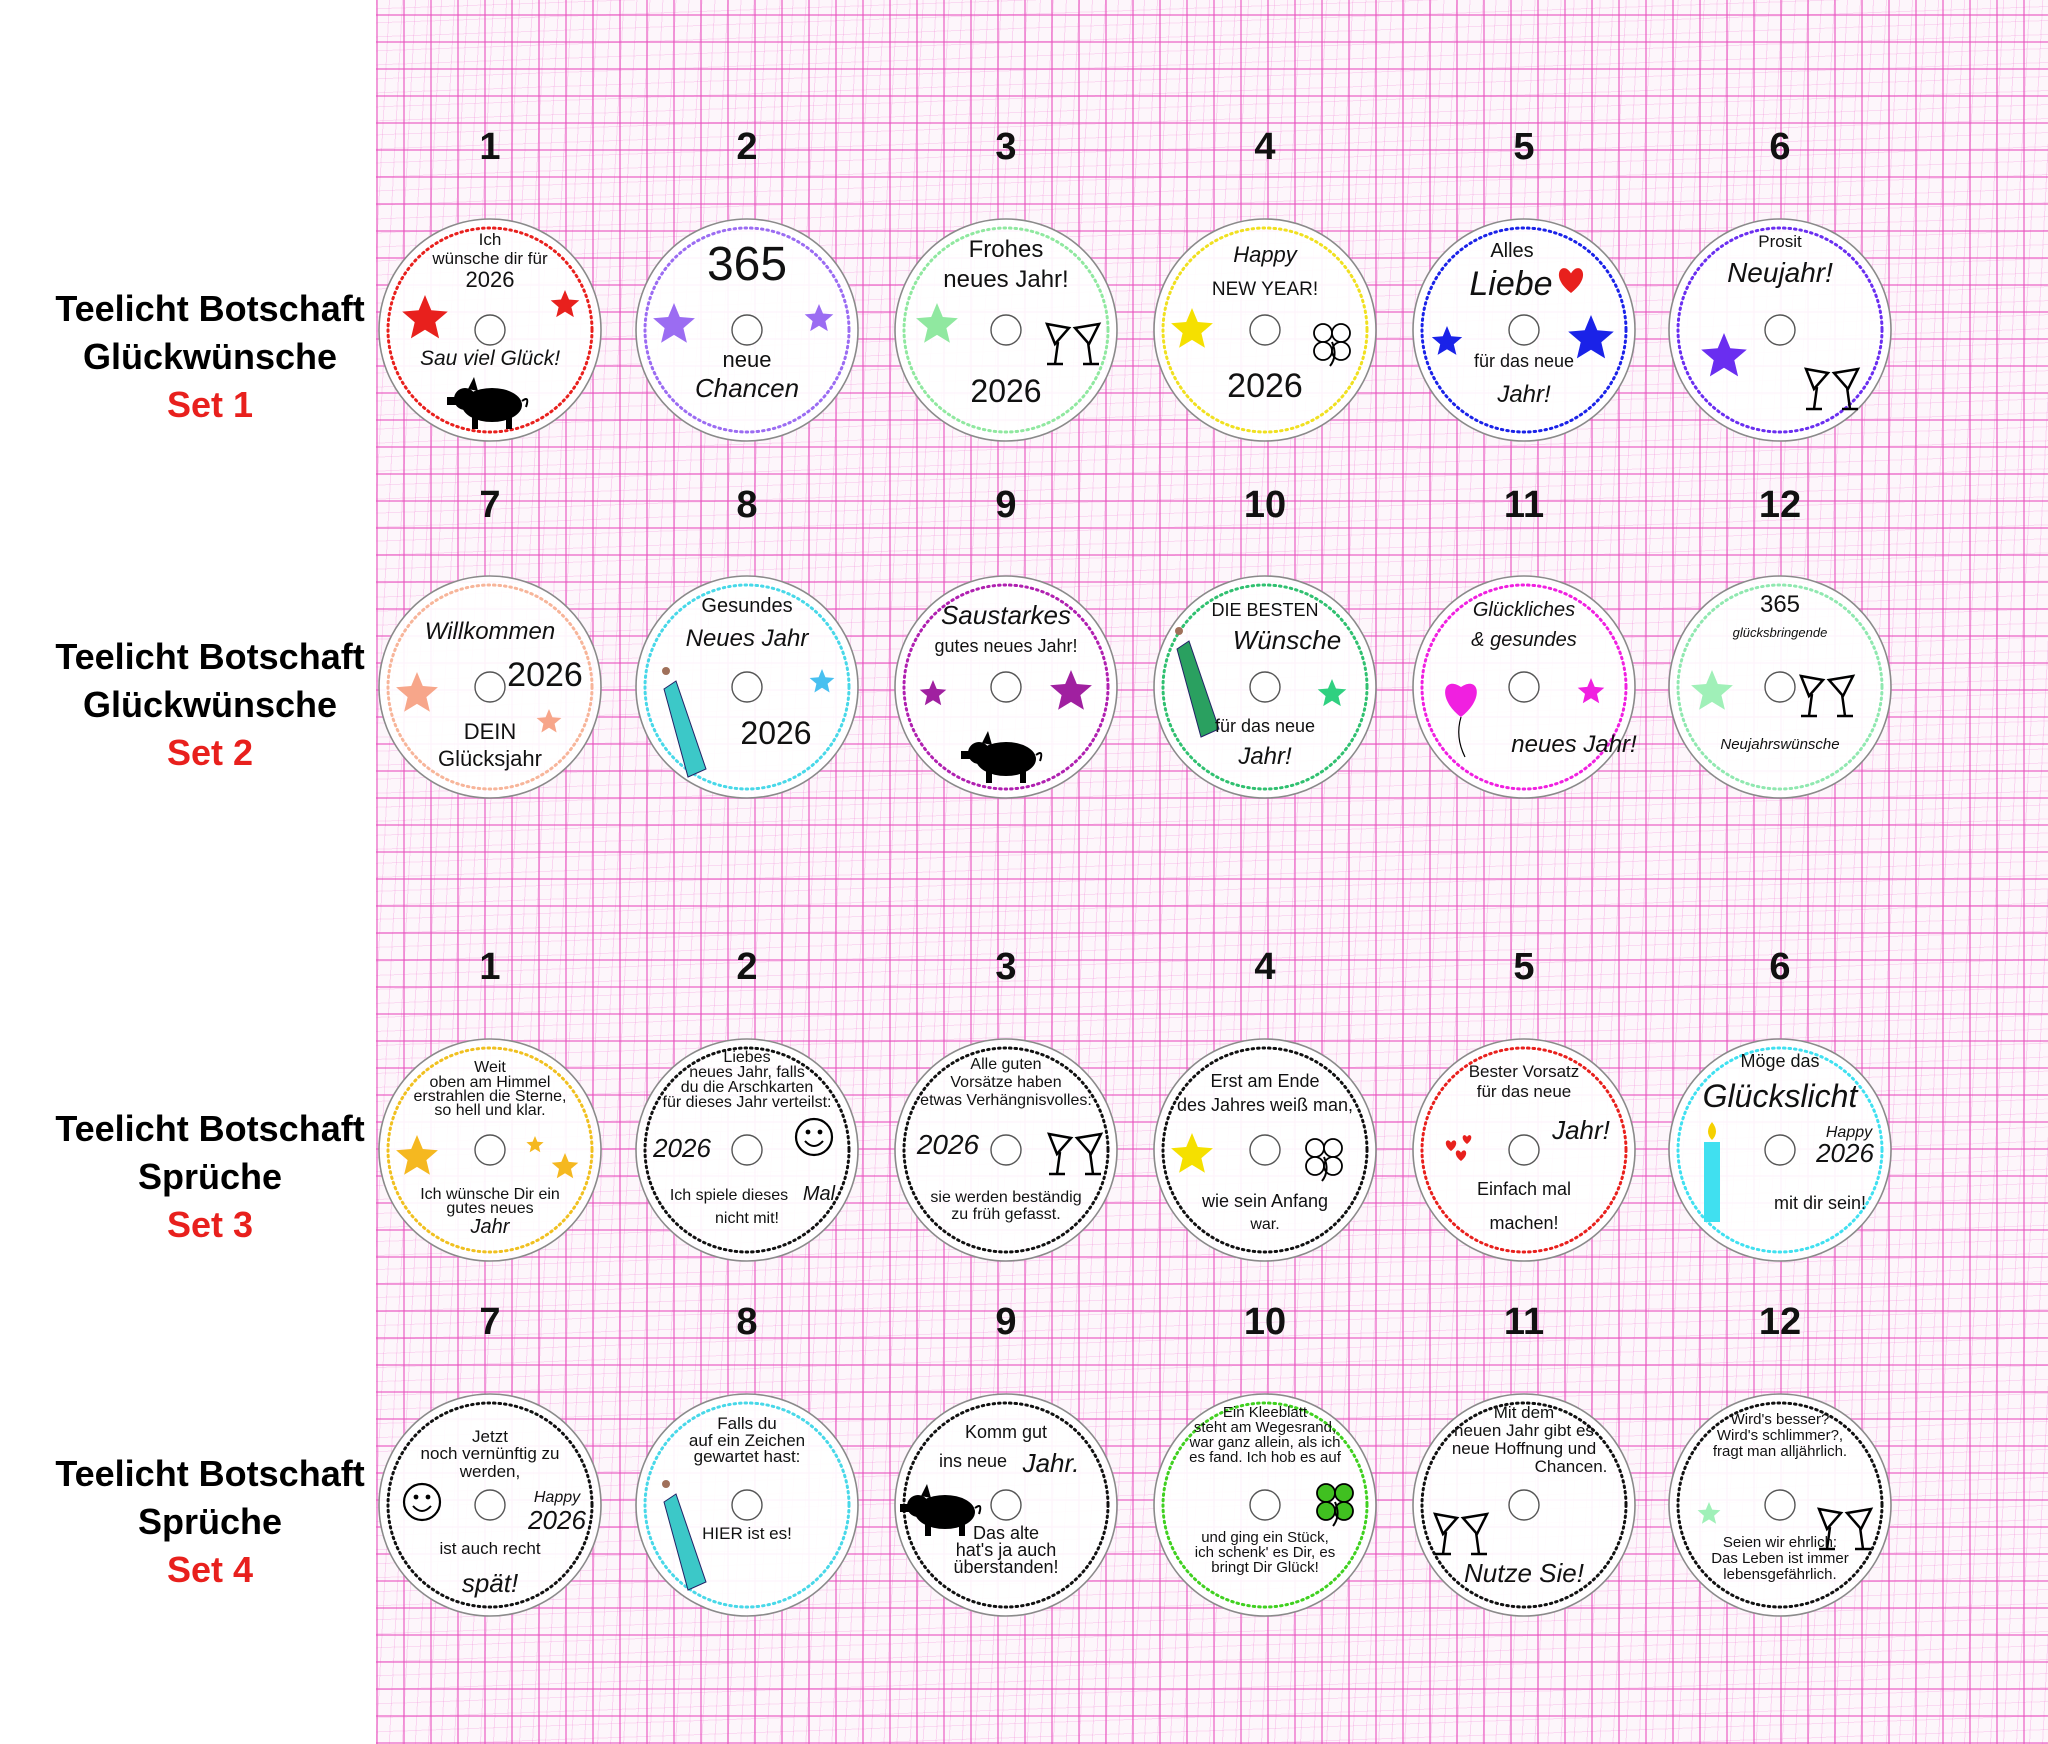  What do you see at coordinates (490, 687) in the screenshot?
I see `tealight-disc: Willkommen 2026 DEIN Glücksjahr` at bounding box center [490, 687].